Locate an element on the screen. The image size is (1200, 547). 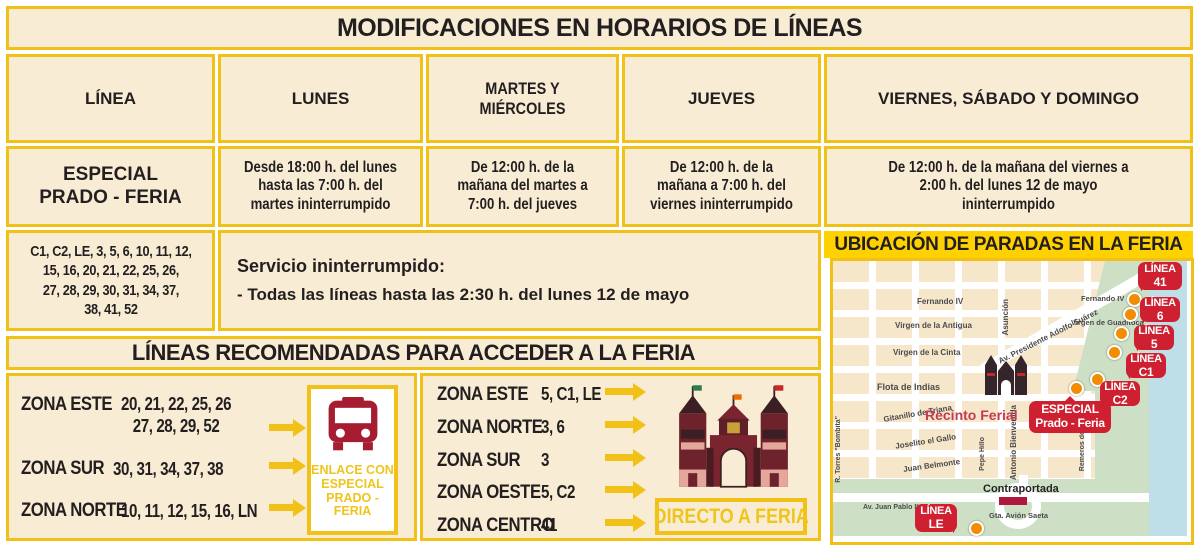
street-fernando-iv-right: Fernando IV is located at coordinates (1103, 298).